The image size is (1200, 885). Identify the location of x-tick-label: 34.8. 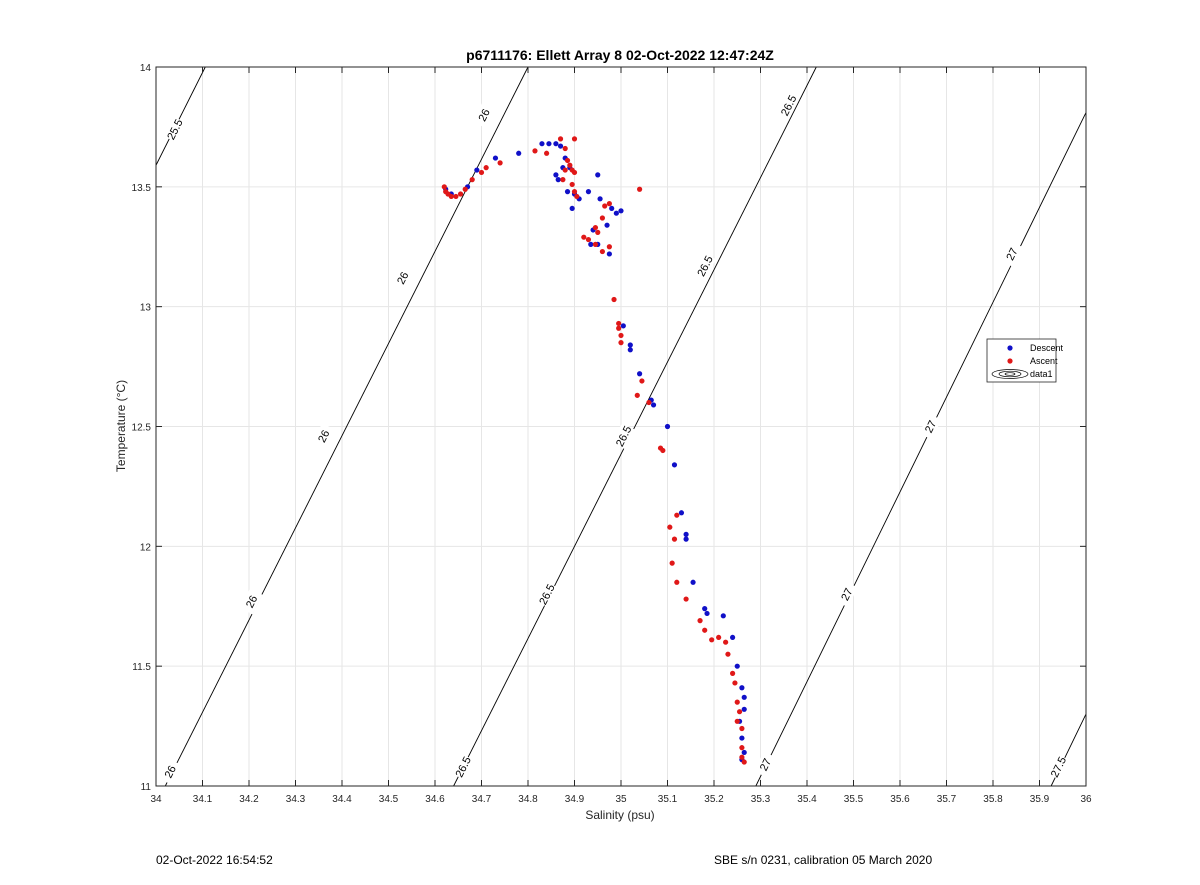
(528, 799).